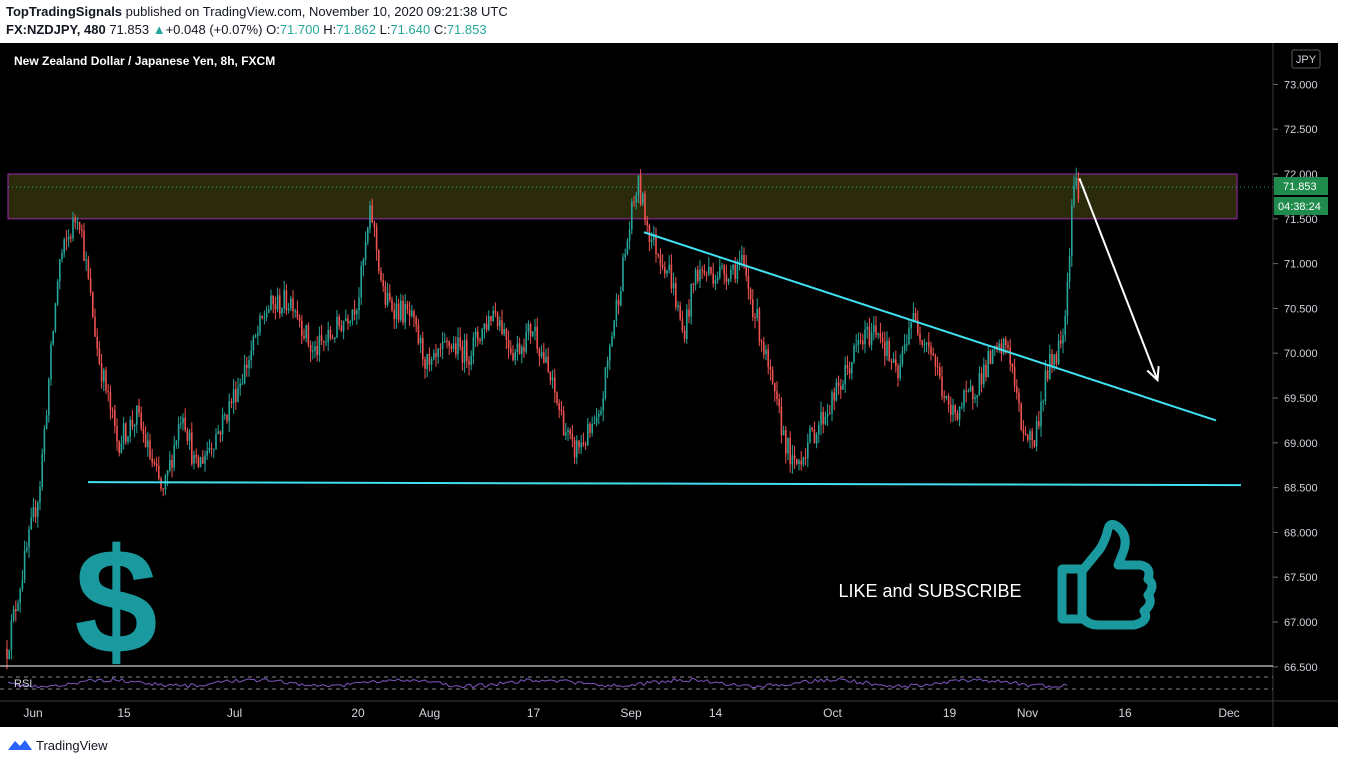  What do you see at coordinates (1107, 574) in the screenshot?
I see `thumbs-up-icon` at bounding box center [1107, 574].